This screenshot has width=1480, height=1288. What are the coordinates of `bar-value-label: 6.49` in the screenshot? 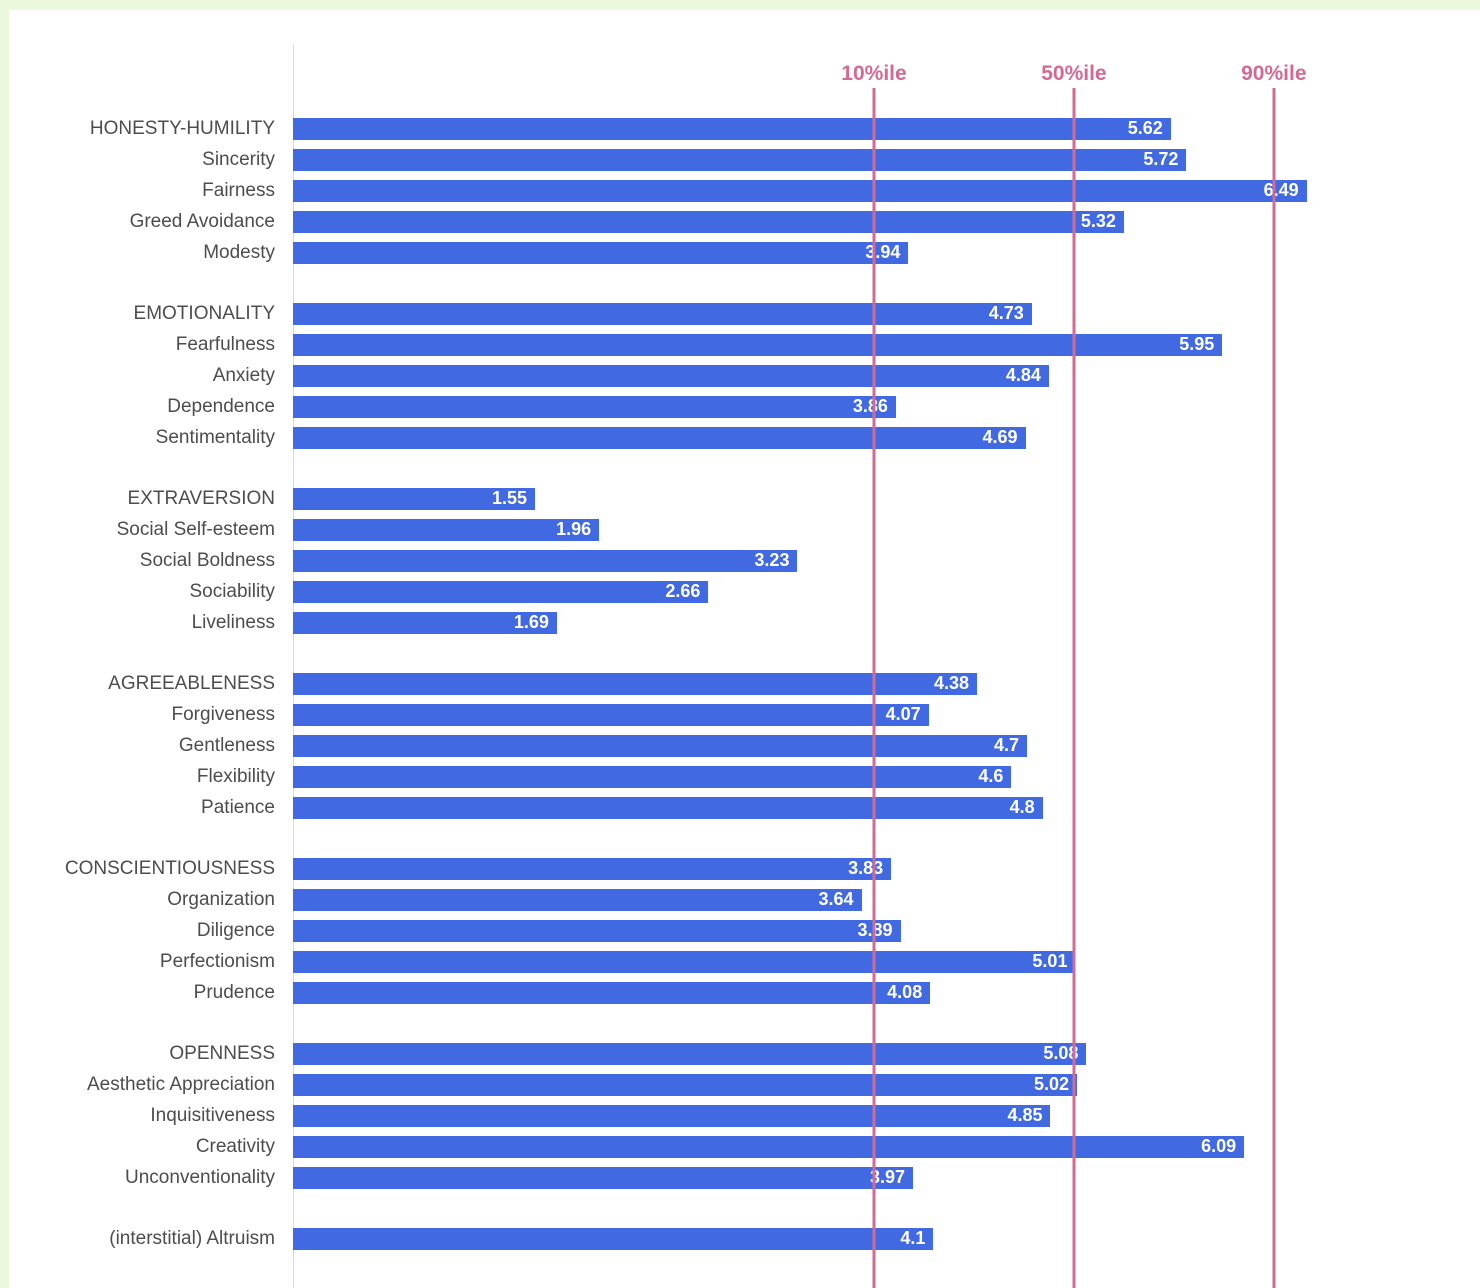 It's located at (1281, 190).